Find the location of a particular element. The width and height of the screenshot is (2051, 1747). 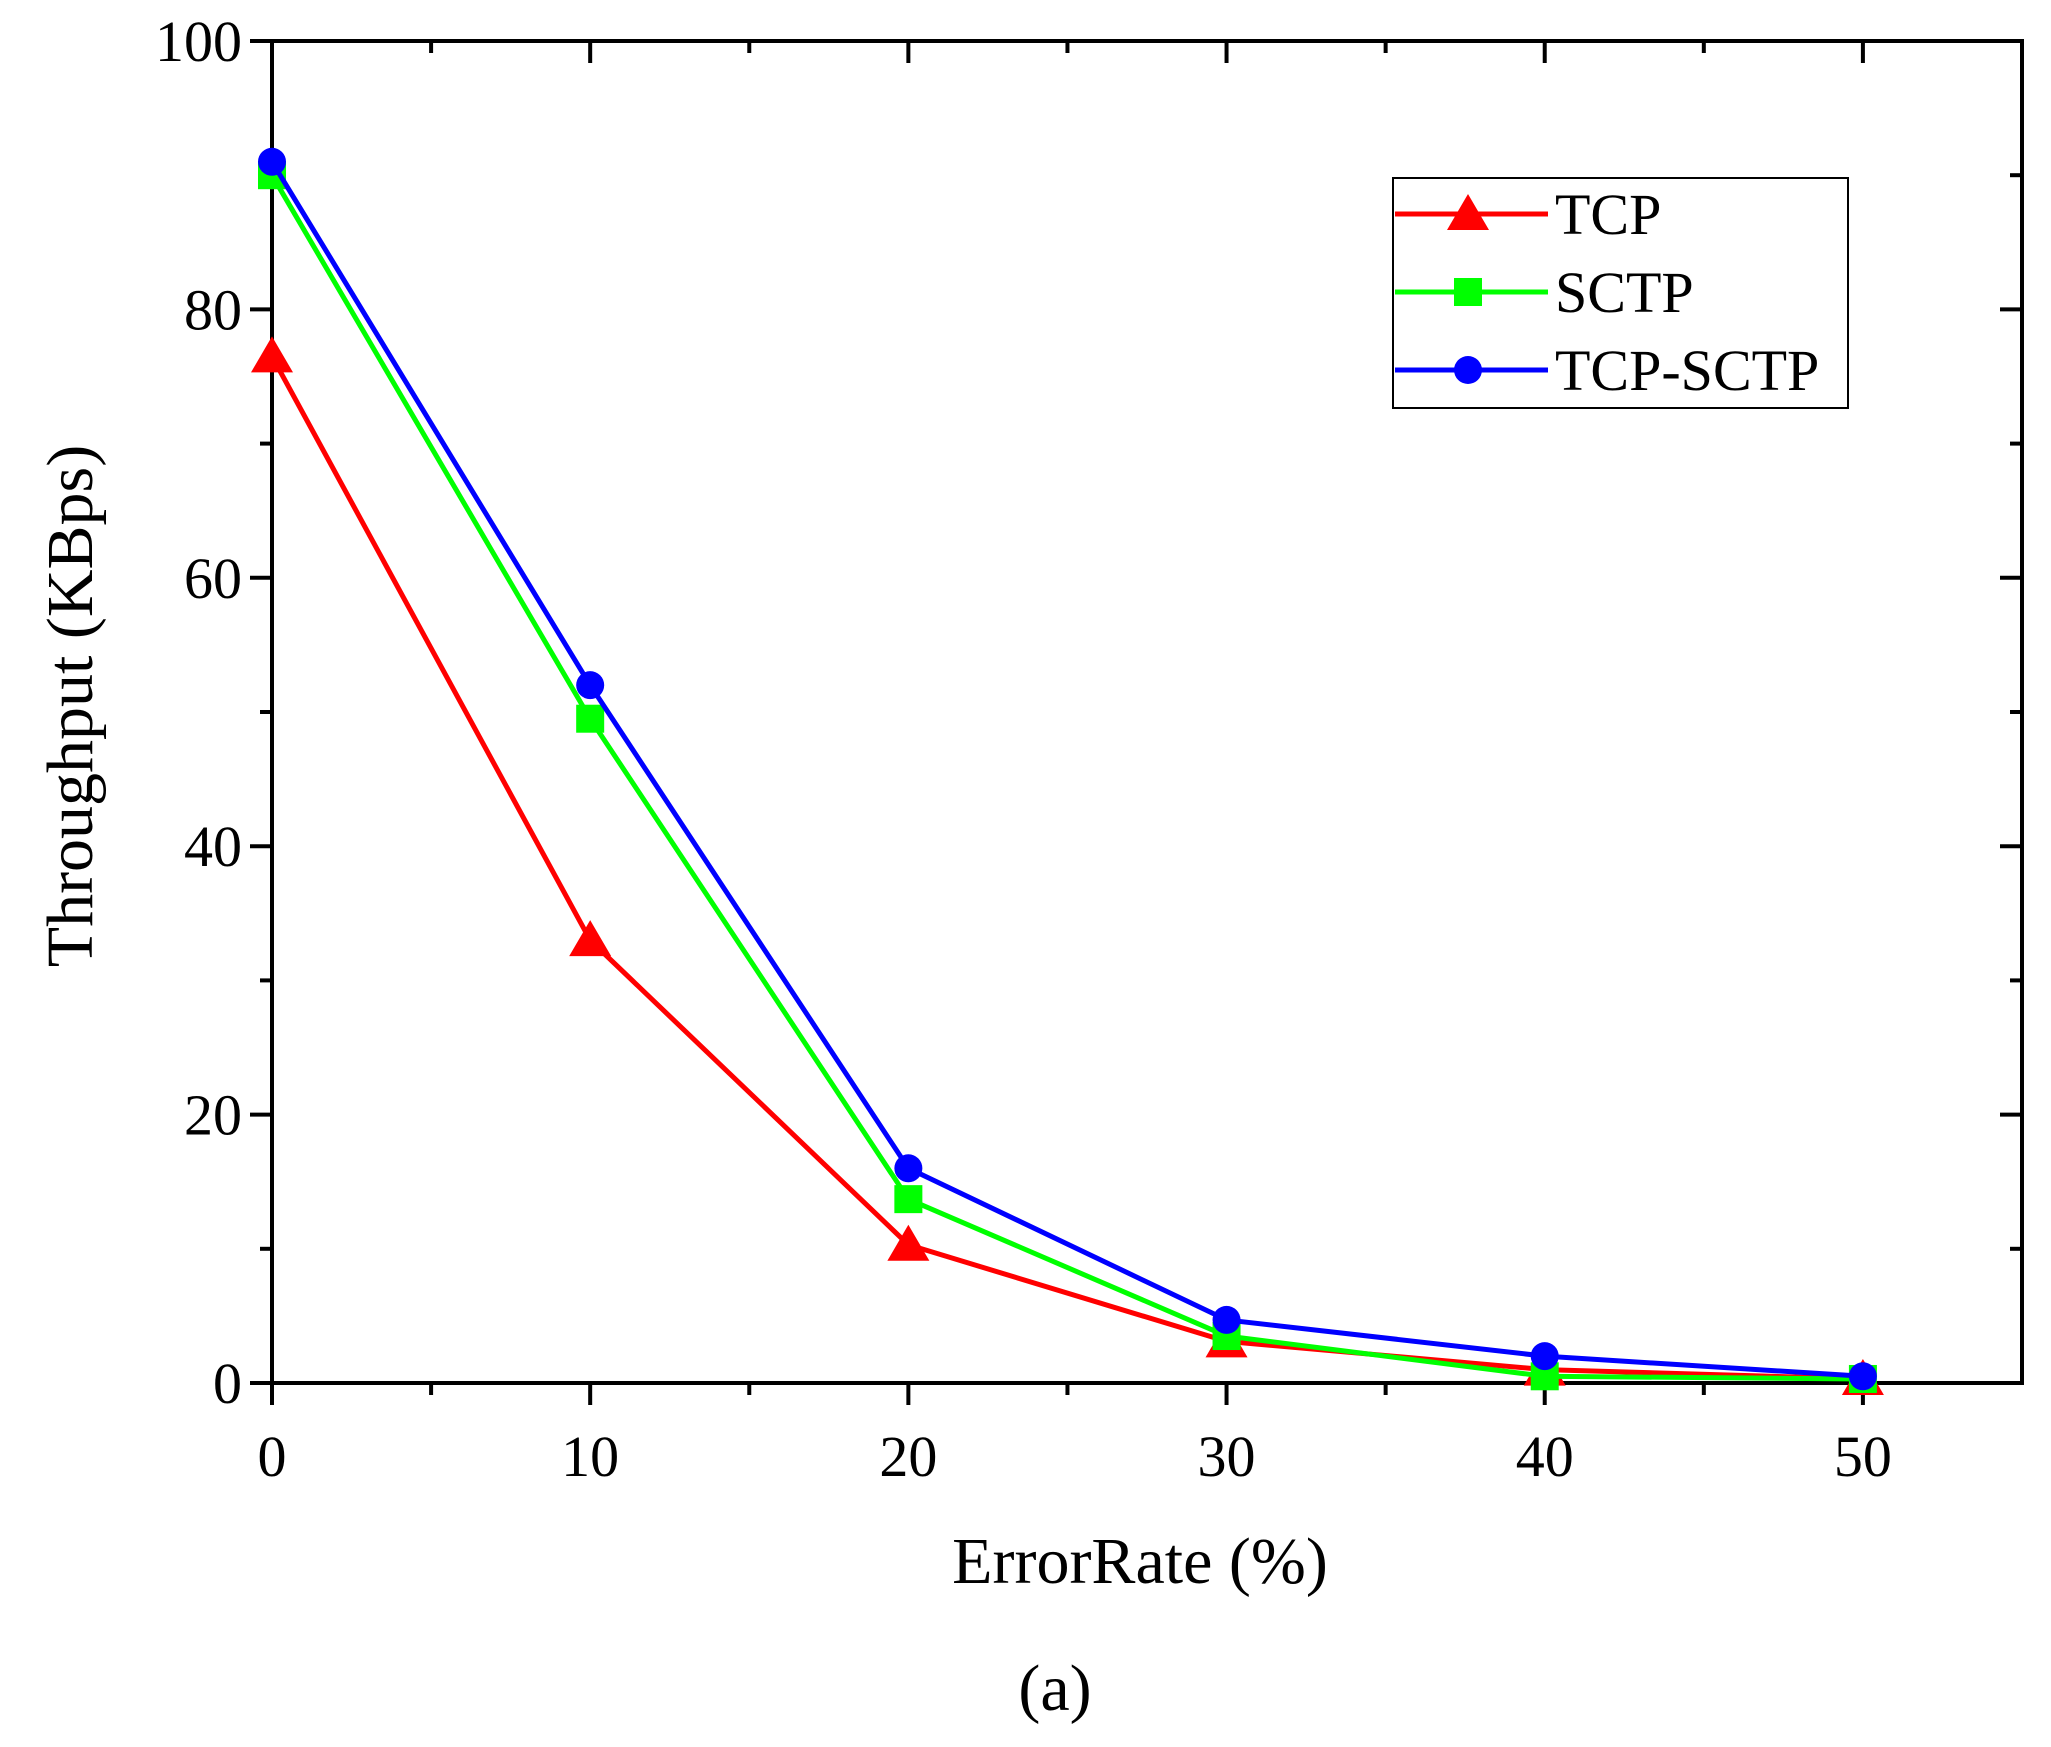

legend: TCP SCTP TCP-SCTP is located at coordinates (1620, 293).